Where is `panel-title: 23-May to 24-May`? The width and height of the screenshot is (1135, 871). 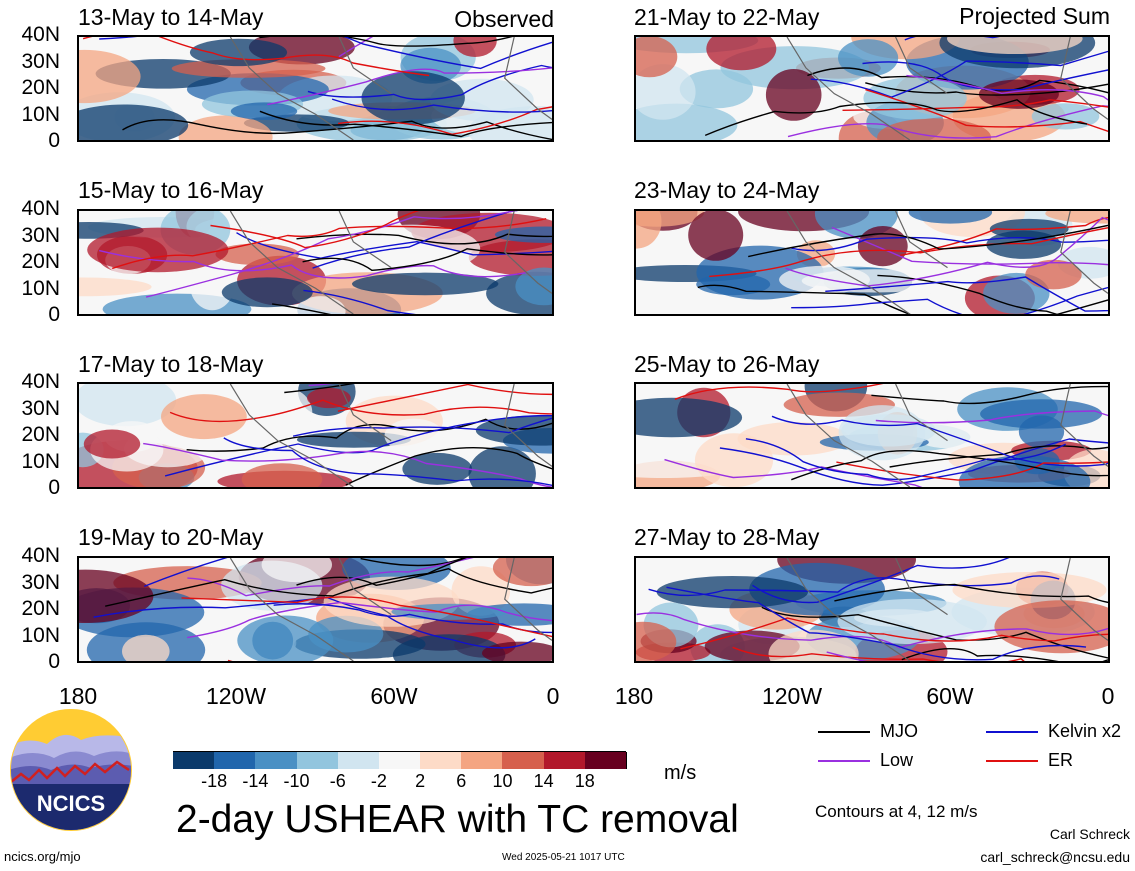
panel-title: 23-May to 24-May is located at coordinates (727, 190).